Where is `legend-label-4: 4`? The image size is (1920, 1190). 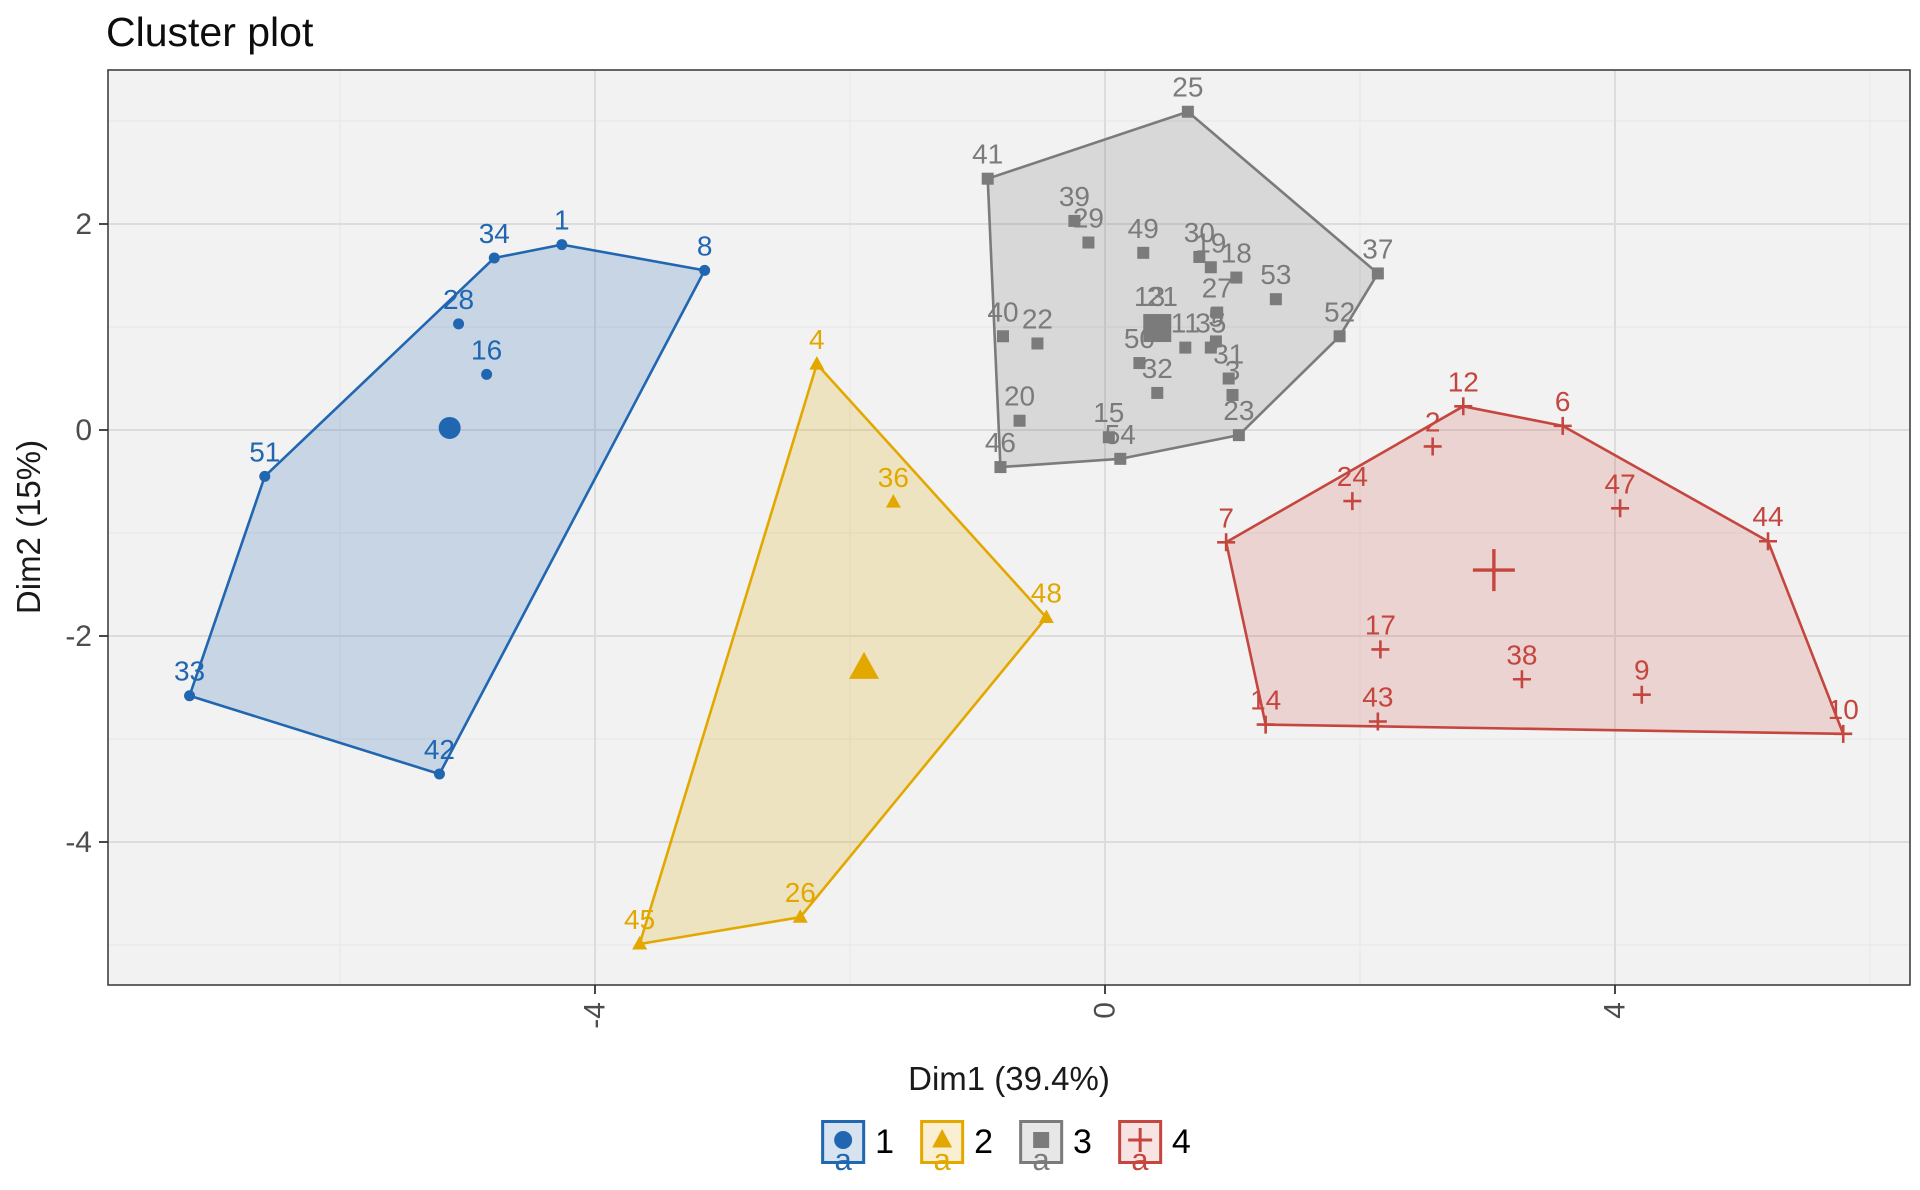
legend-label-4: 4 is located at coordinates (1181, 1141).